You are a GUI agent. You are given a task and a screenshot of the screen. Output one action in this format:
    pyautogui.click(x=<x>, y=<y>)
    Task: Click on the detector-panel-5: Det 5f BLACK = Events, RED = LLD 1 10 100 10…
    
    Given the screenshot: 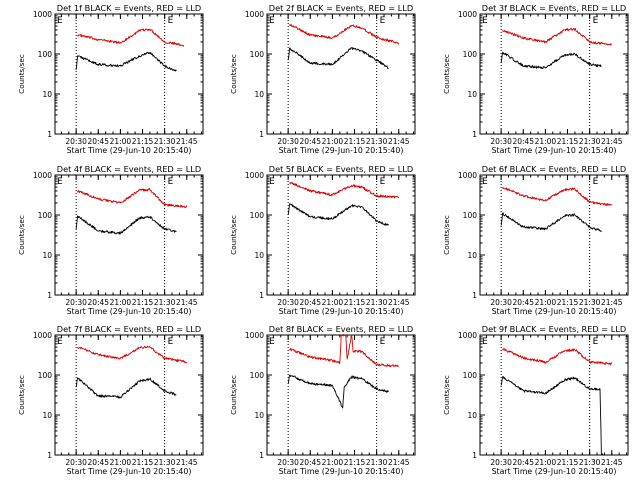 What is the action you would take?
    pyautogui.click(x=322, y=240)
    